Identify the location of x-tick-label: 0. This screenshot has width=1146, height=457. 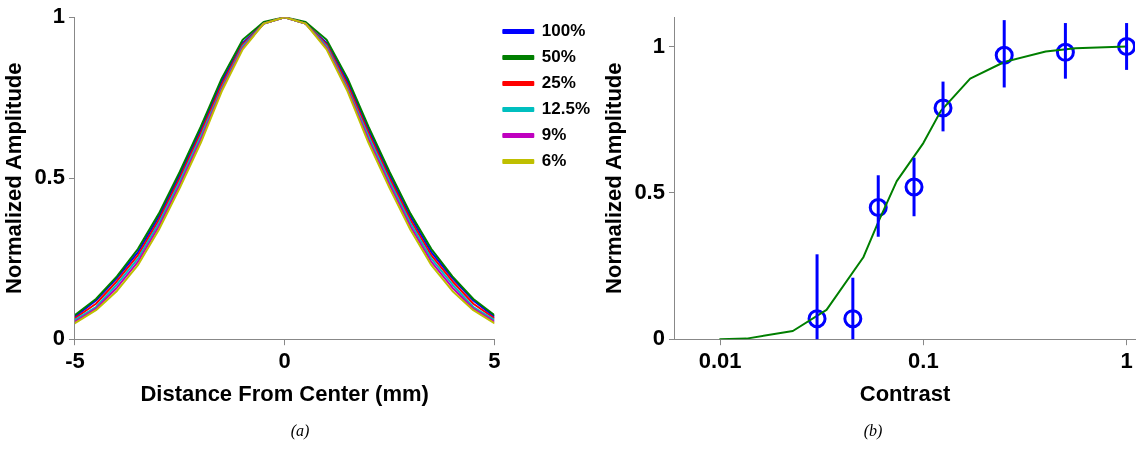
(284, 361).